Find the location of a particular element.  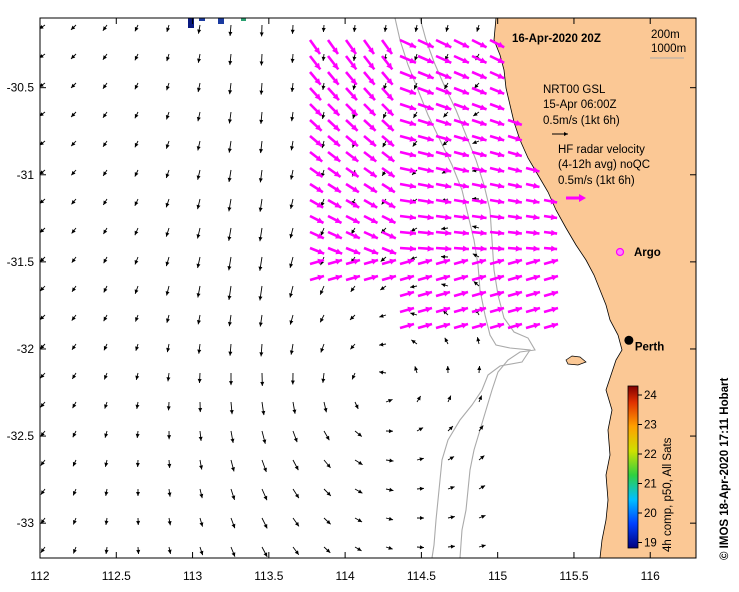

y-tick-label: -31.5 is located at coordinates (21, 262).